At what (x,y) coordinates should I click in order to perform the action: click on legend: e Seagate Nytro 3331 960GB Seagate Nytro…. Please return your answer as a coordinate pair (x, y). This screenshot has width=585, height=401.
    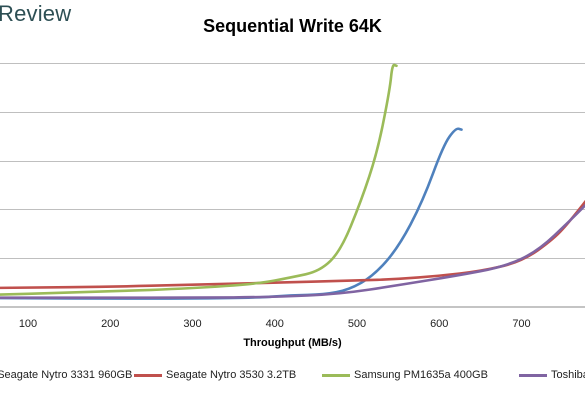
    Looking at the image, I should click on (292, 379).